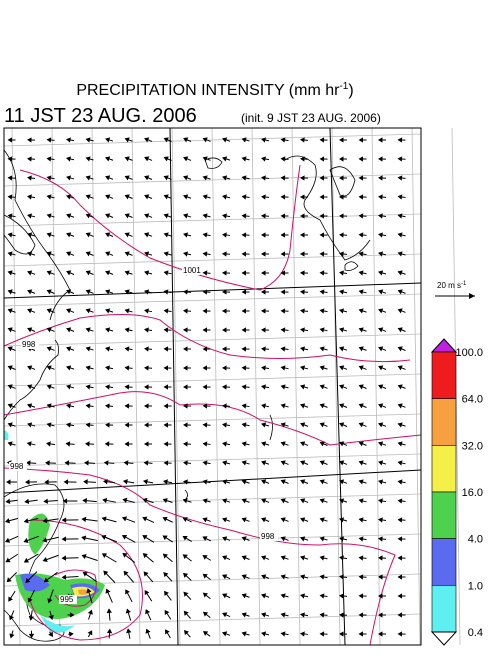 This screenshot has width=500, height=655. I want to click on vector-scale-text: 20 m s, so click(449, 285).